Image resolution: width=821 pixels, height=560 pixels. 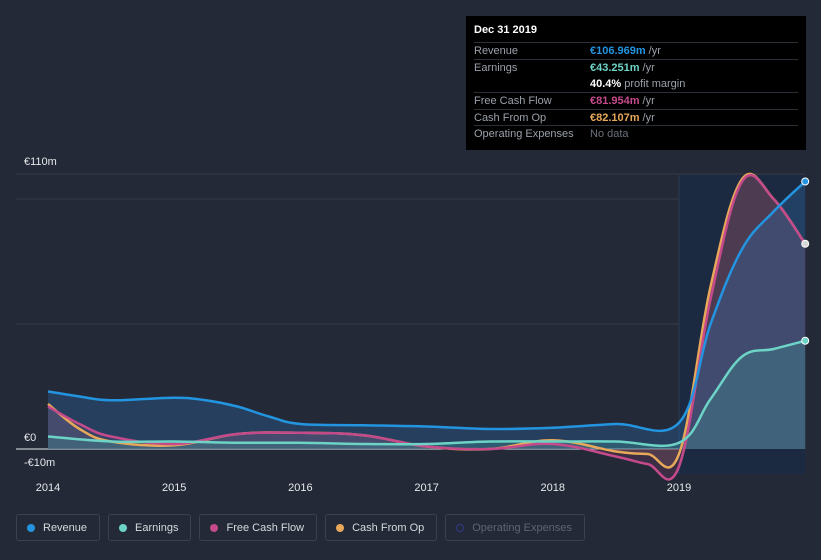 What do you see at coordinates (510, 117) in the screenshot?
I see `tooltip-row-label: Cash From Op` at bounding box center [510, 117].